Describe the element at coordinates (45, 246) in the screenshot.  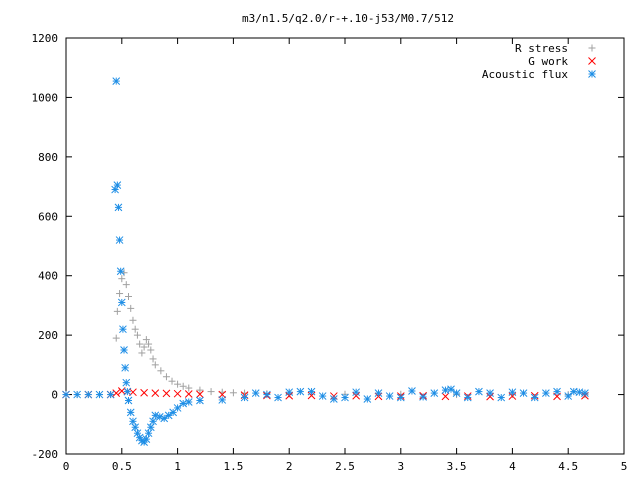
I see `y-axis-tick-labels: -200 0 200 400 600 800 1000 1200` at that location.